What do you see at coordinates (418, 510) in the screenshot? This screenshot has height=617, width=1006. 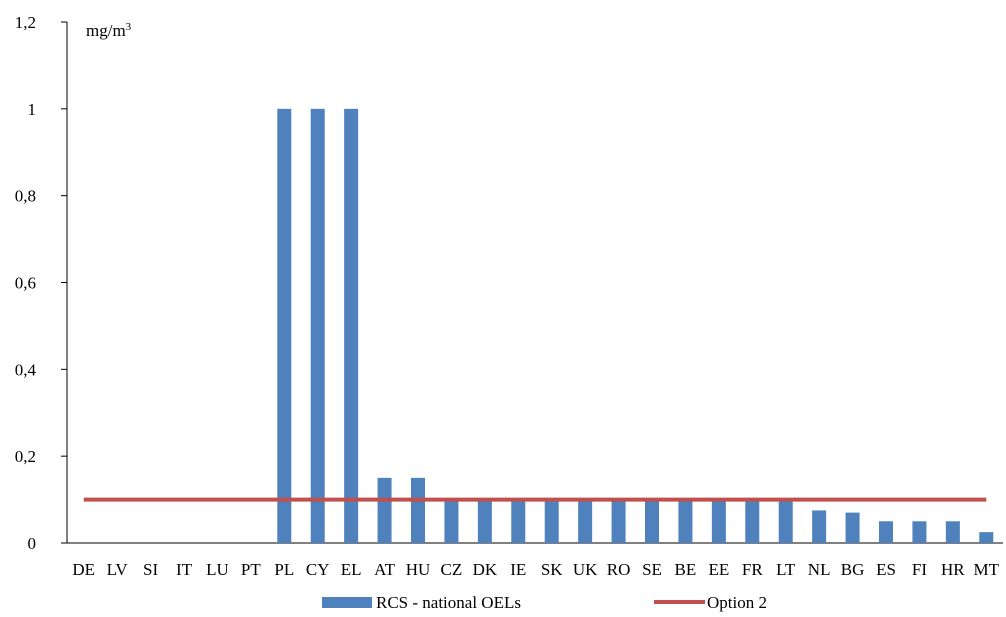 I see `bar-hu` at bounding box center [418, 510].